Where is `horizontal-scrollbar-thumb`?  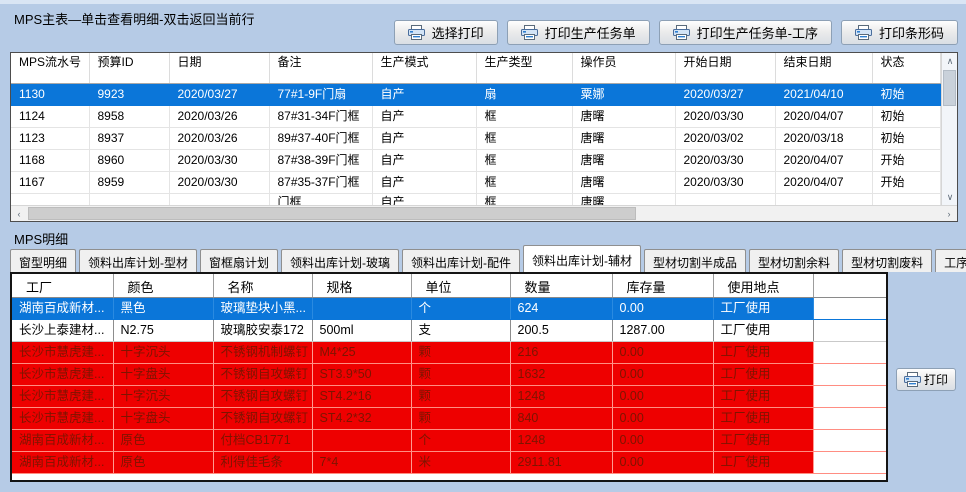 horizontal-scrollbar-thumb is located at coordinates (332, 213).